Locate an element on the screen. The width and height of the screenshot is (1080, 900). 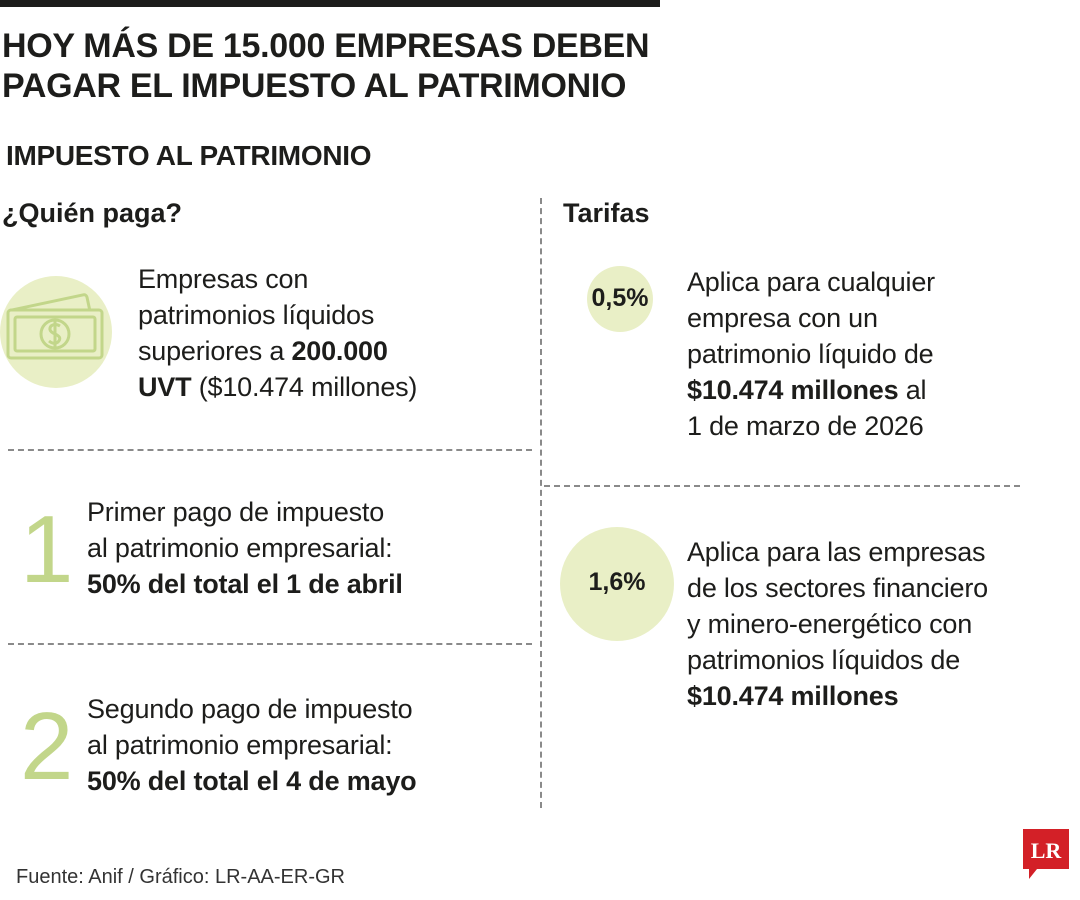
column-divider is located at coordinates (541, 503).